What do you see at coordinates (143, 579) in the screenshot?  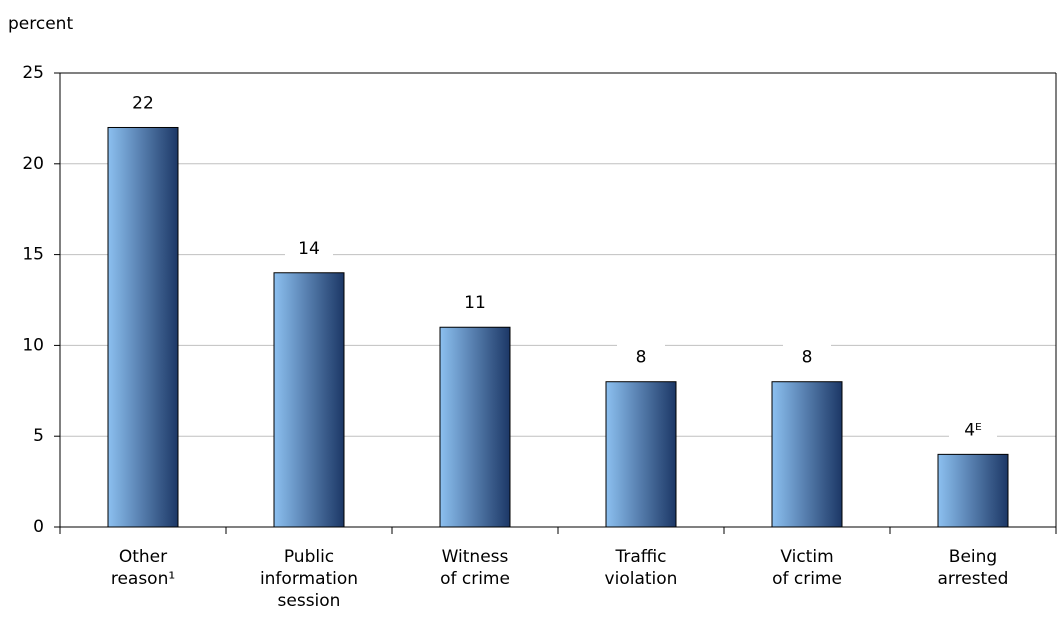 I see `x-tick-label: reason¹` at bounding box center [143, 579].